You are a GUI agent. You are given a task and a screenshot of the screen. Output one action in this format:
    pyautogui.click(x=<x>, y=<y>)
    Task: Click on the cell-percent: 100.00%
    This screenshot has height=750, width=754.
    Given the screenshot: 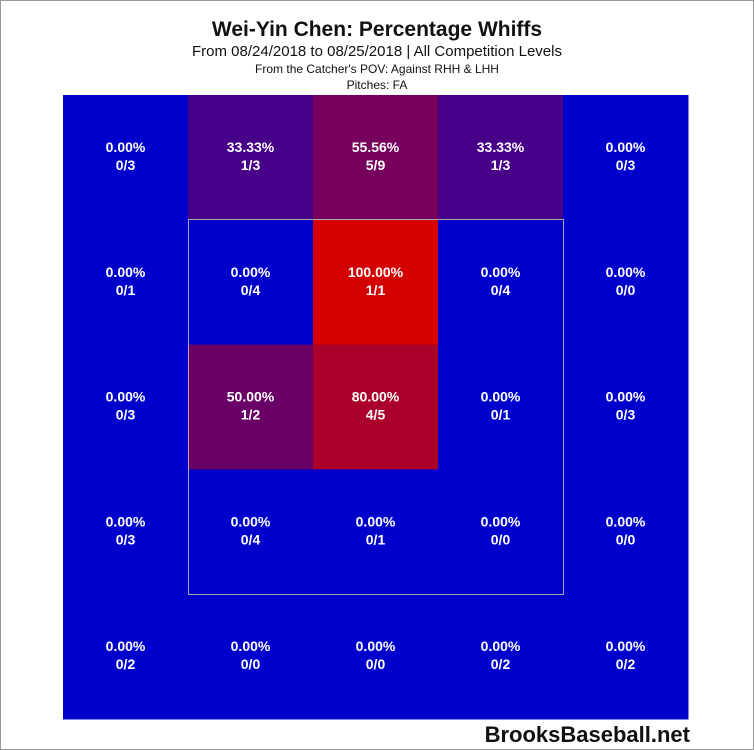 What is the action you would take?
    pyautogui.click(x=376, y=272)
    